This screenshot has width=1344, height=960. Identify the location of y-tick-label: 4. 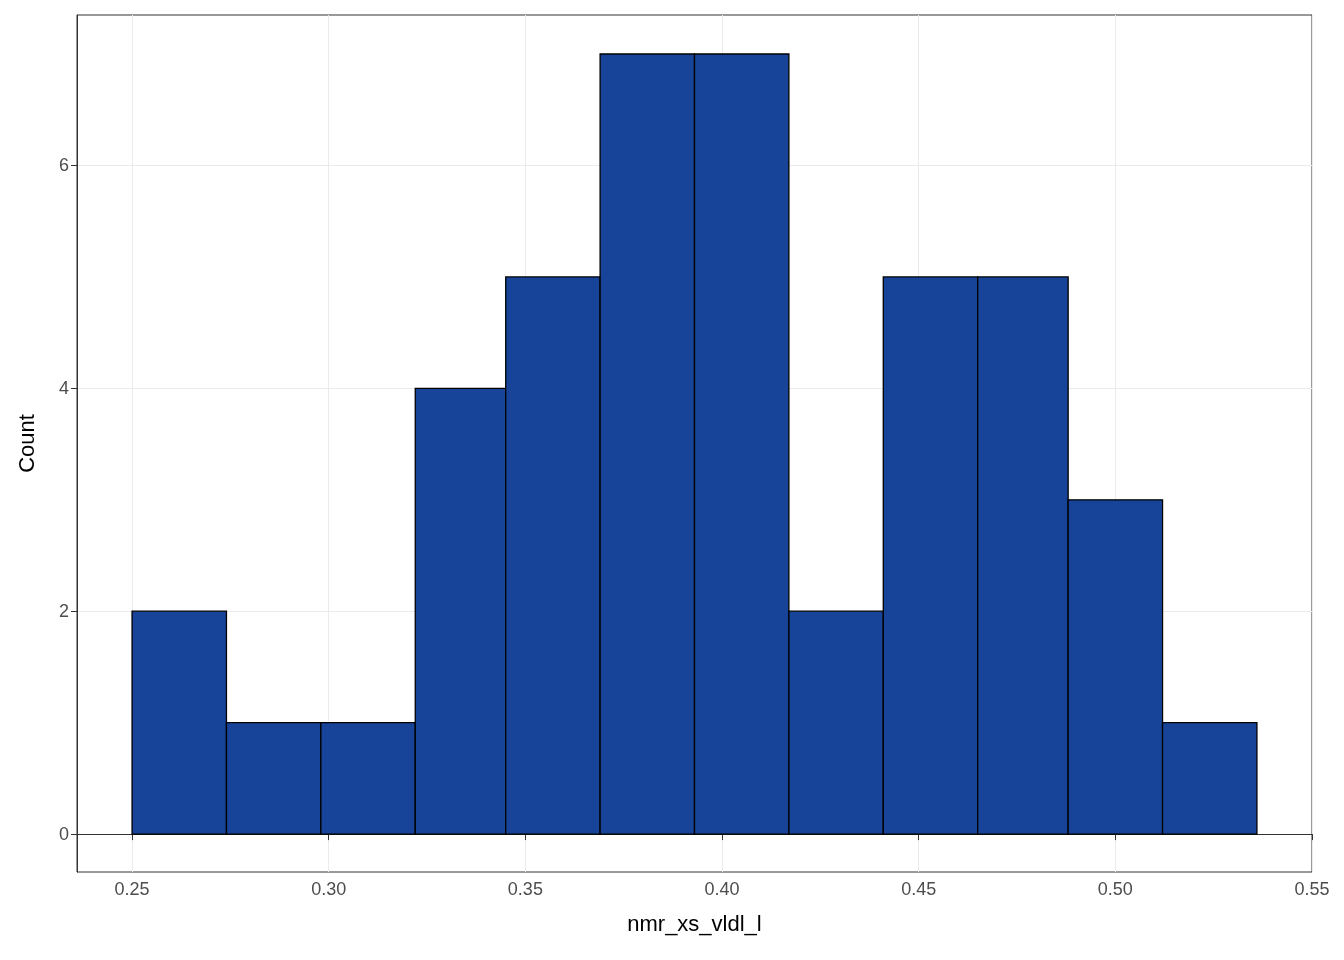
(63, 388).